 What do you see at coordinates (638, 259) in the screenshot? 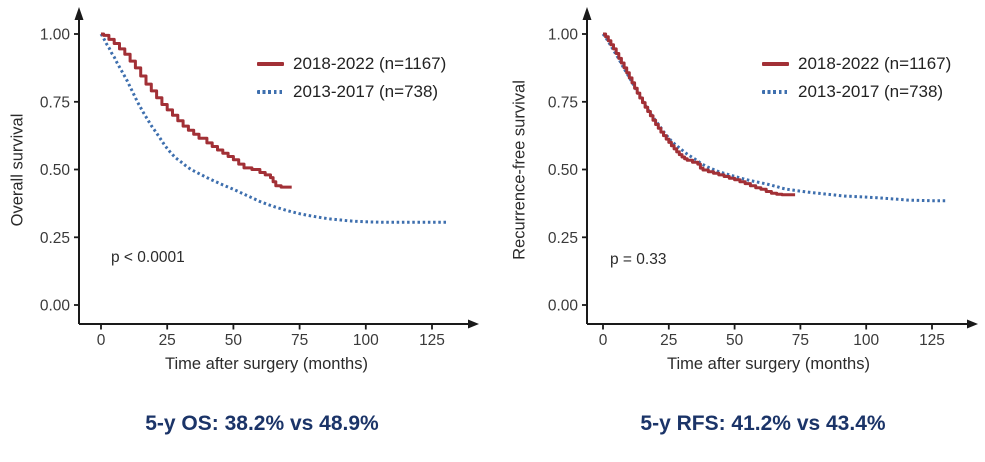
I see `p-value: p = 0.33` at bounding box center [638, 259].